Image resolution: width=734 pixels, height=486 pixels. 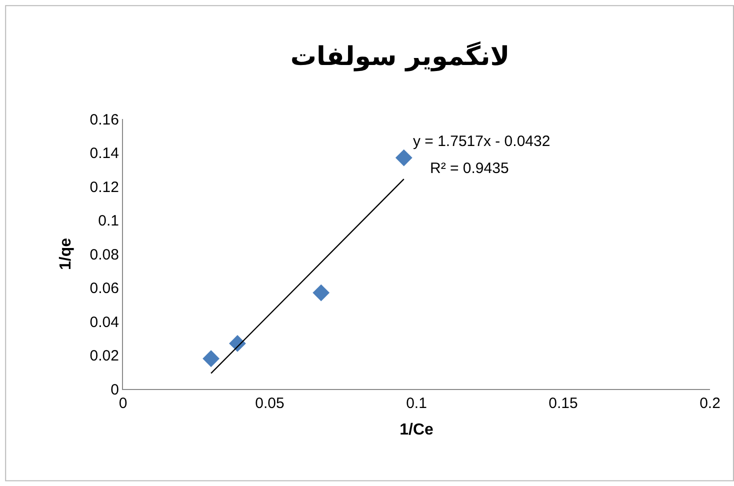 I want to click on y-tick-label: 0.12, so click(x=104, y=187).